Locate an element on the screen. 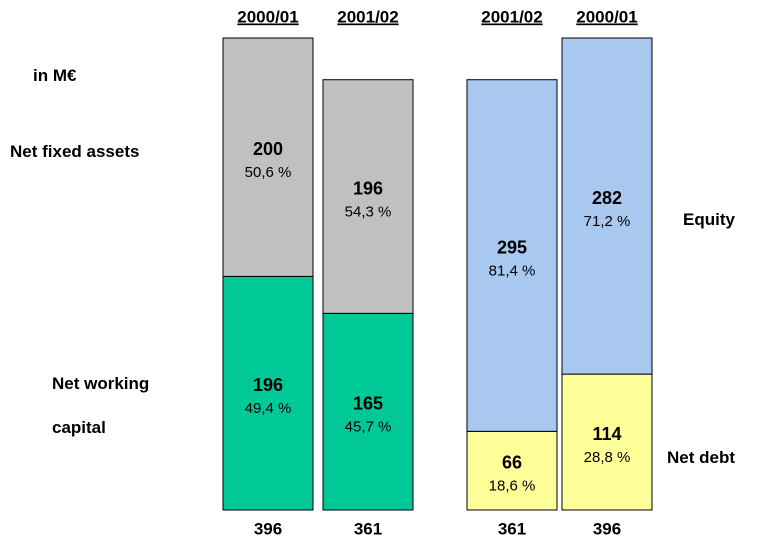 The height and width of the screenshot is (544, 766). percent-label: 18,6 % is located at coordinates (512, 486).